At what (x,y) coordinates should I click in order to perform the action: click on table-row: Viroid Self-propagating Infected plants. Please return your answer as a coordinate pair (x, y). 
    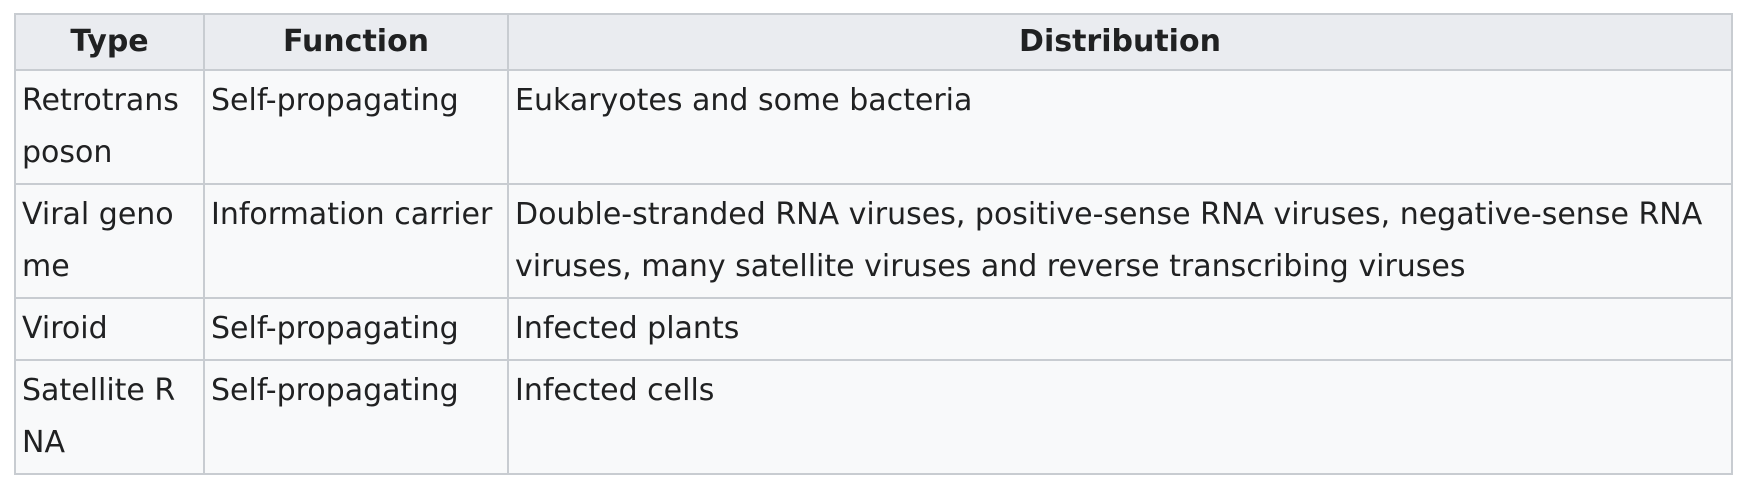
    Looking at the image, I should click on (873, 329).